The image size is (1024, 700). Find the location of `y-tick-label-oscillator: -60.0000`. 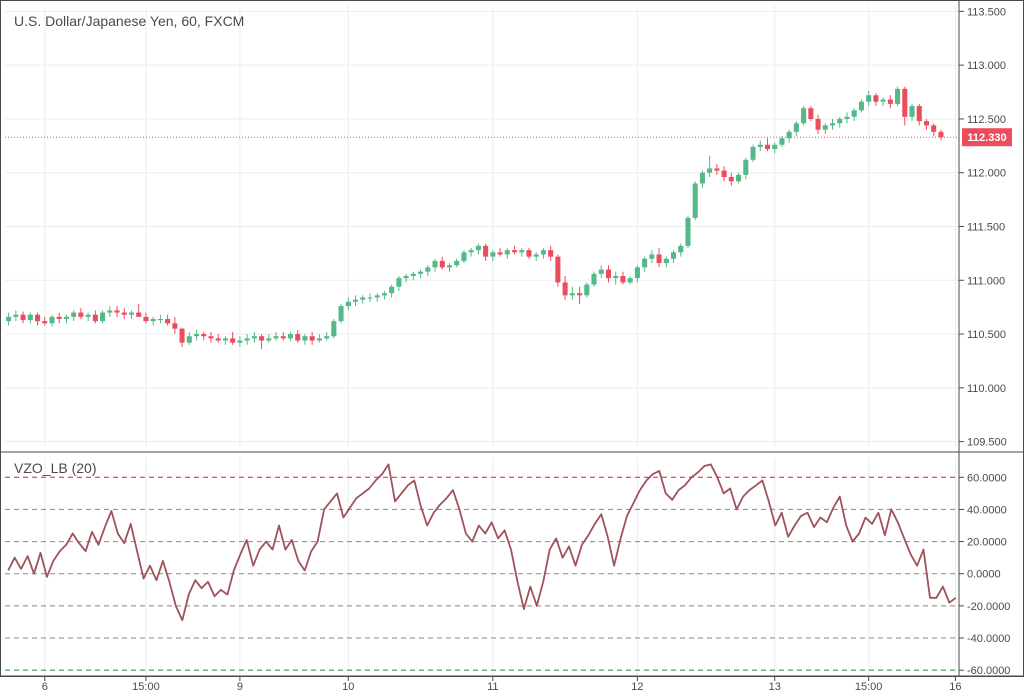

y-tick-label-oscillator: -60.0000 is located at coordinates (988, 671).